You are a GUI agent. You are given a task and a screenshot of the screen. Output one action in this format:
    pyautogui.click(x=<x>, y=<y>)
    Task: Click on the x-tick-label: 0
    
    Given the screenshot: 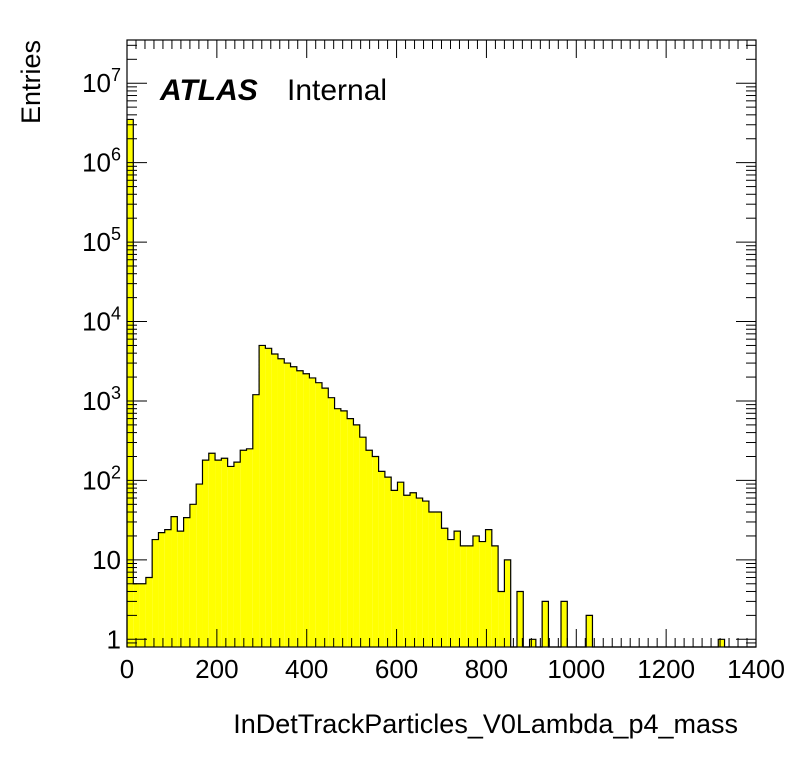 What is the action you would take?
    pyautogui.click(x=127, y=669)
    